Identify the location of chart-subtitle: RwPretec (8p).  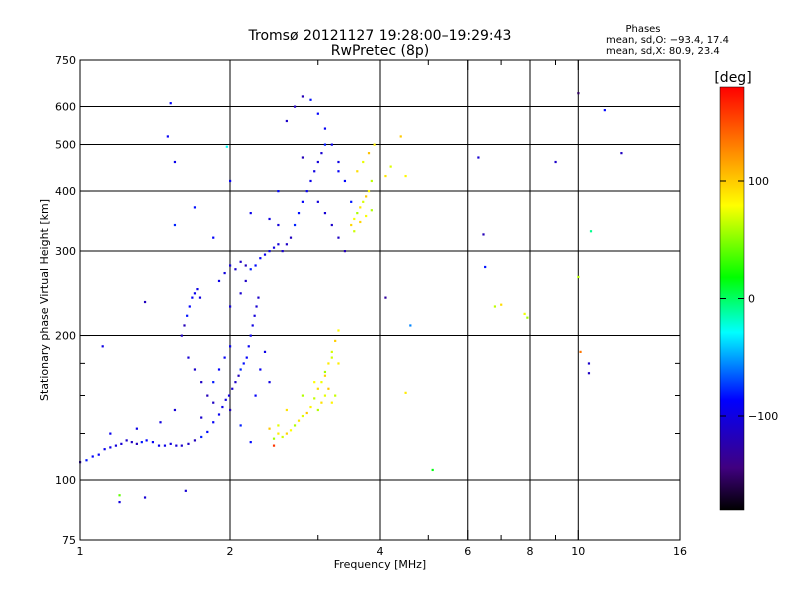
(380, 51).